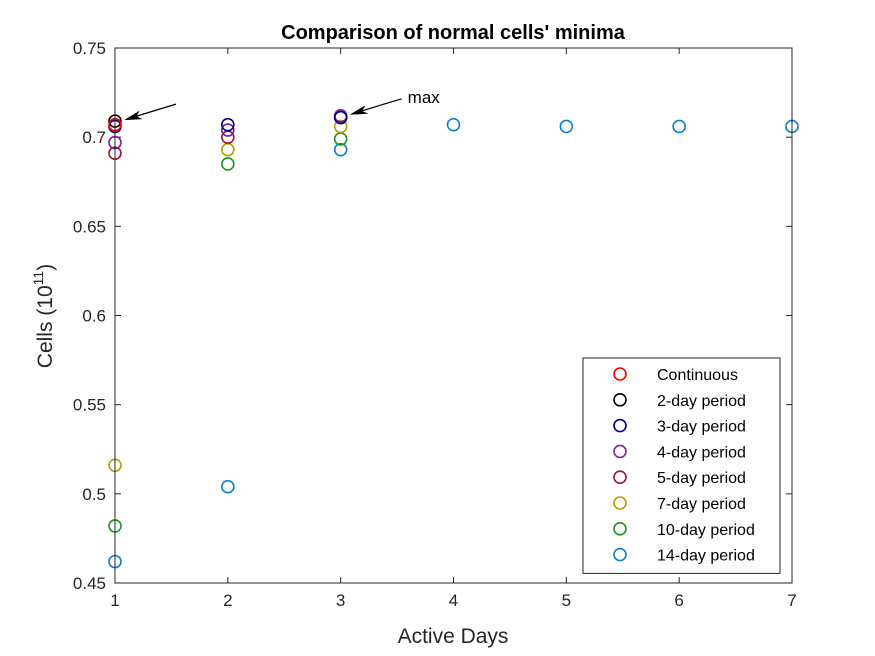 This screenshot has height=656, width=875. What do you see at coordinates (701, 427) in the screenshot?
I see `legend-entry-label: 3-day period` at bounding box center [701, 427].